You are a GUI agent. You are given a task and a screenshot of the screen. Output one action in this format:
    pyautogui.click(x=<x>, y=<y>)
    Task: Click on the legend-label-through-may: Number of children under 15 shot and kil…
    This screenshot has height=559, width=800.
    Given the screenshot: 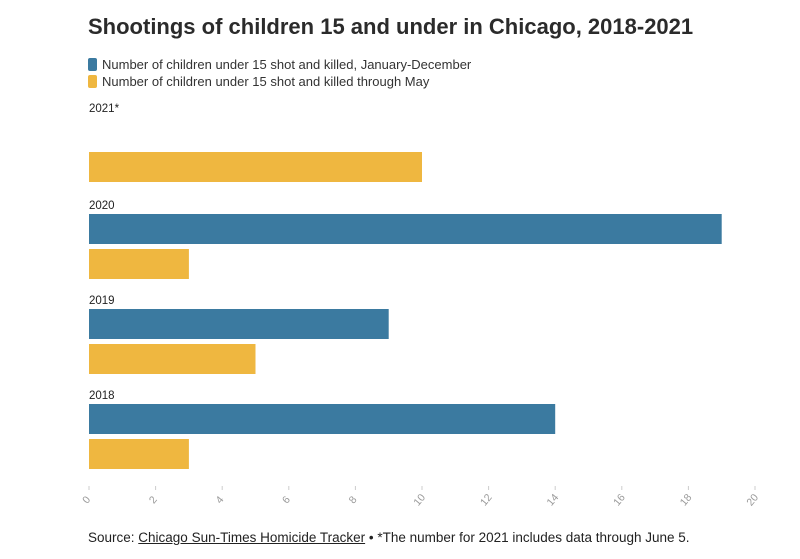 What is the action you would take?
    pyautogui.click(x=266, y=81)
    